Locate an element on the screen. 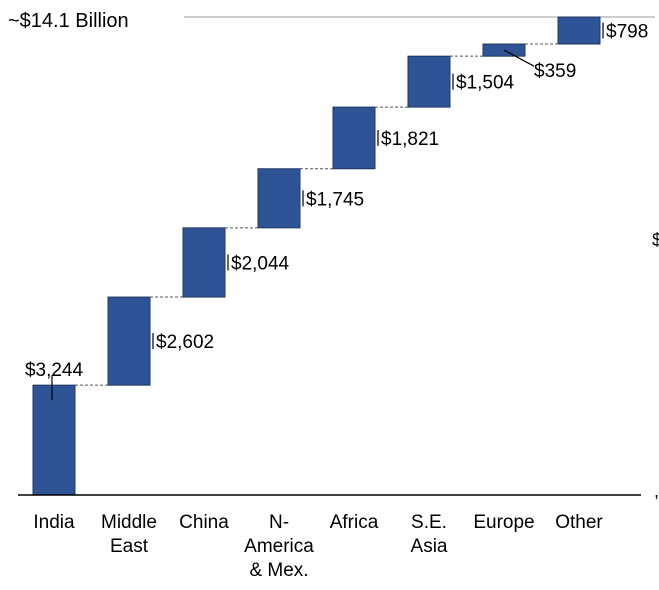  total-label: ~$14.1 Billion is located at coordinates (68, 21).